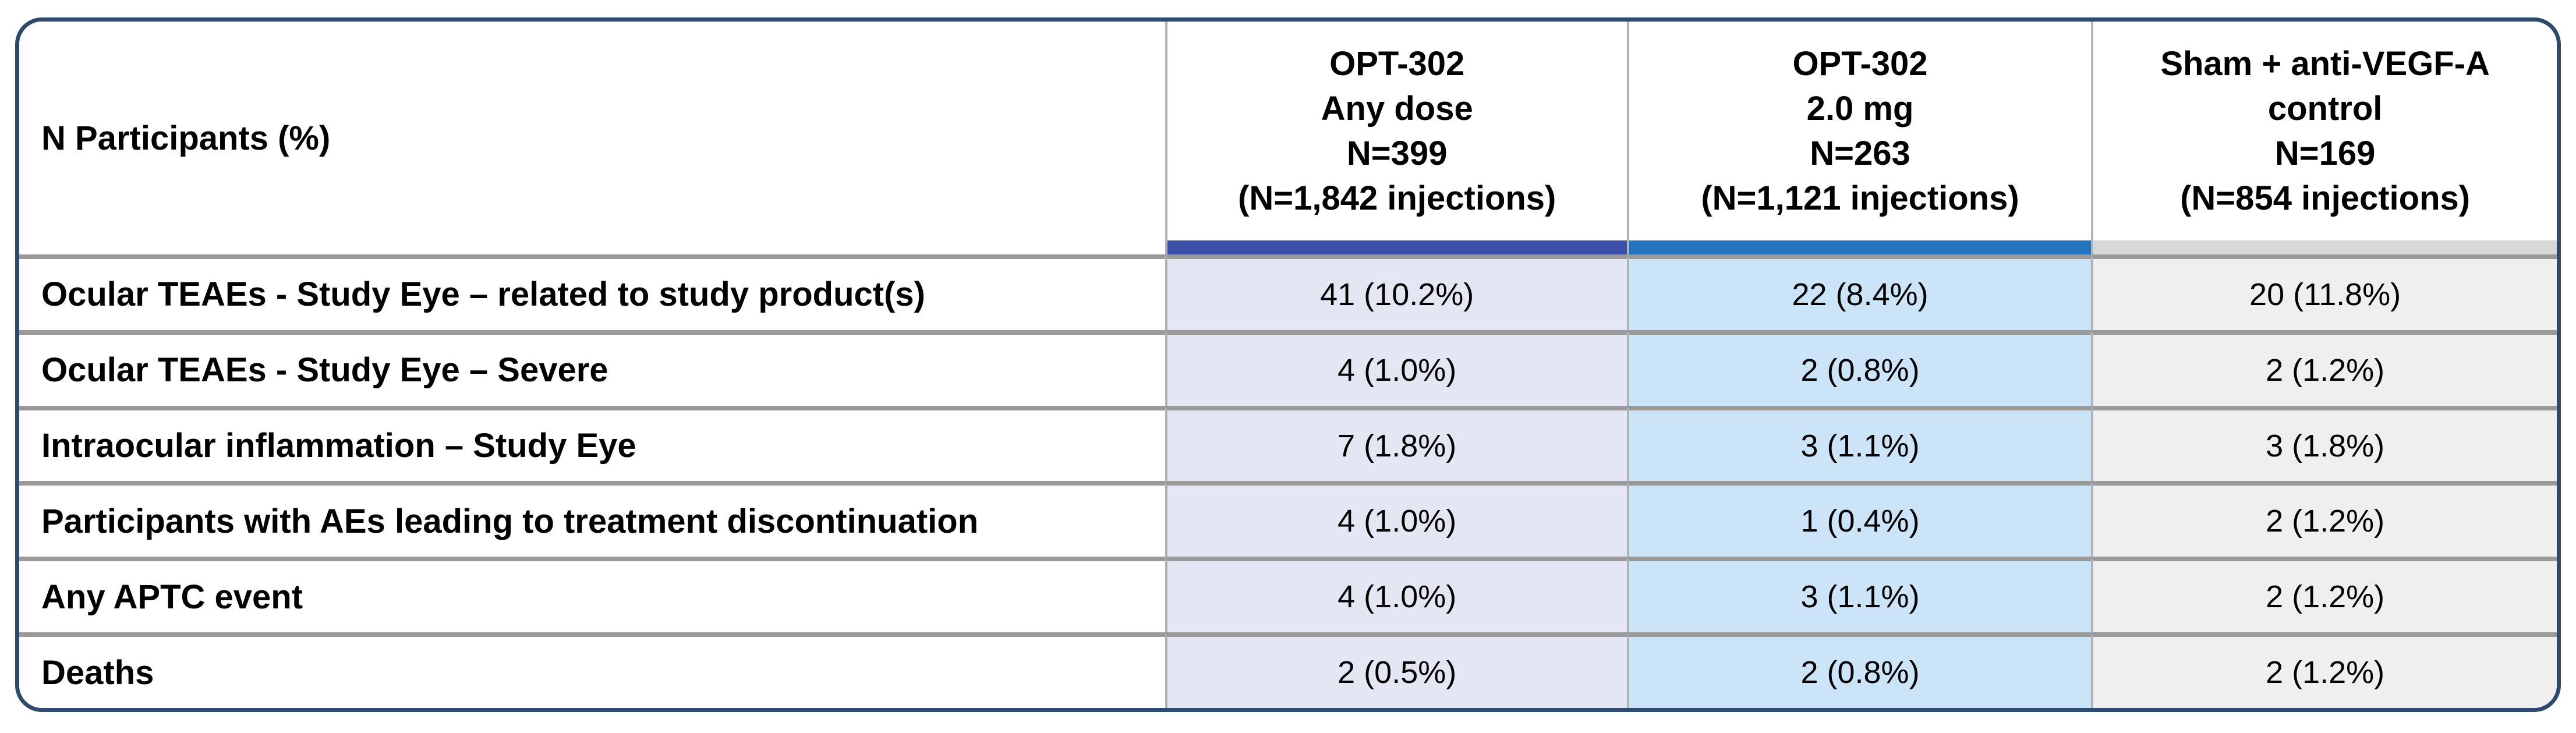 The image size is (2576, 733). What do you see at coordinates (2324, 443) in the screenshot?
I see `table-cell: 3 (1.8%)` at bounding box center [2324, 443].